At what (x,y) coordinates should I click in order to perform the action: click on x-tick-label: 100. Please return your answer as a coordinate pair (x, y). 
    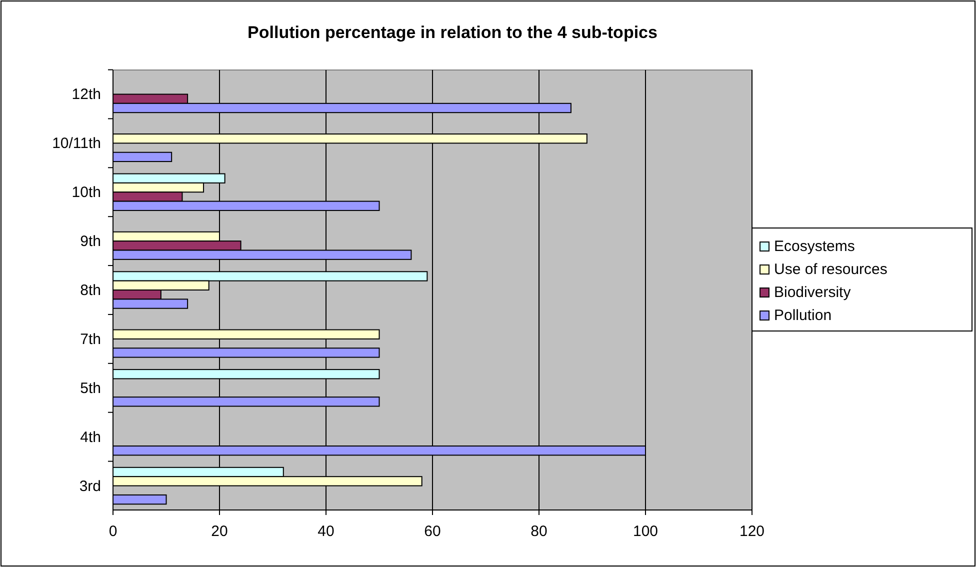
    Looking at the image, I should click on (645, 531).